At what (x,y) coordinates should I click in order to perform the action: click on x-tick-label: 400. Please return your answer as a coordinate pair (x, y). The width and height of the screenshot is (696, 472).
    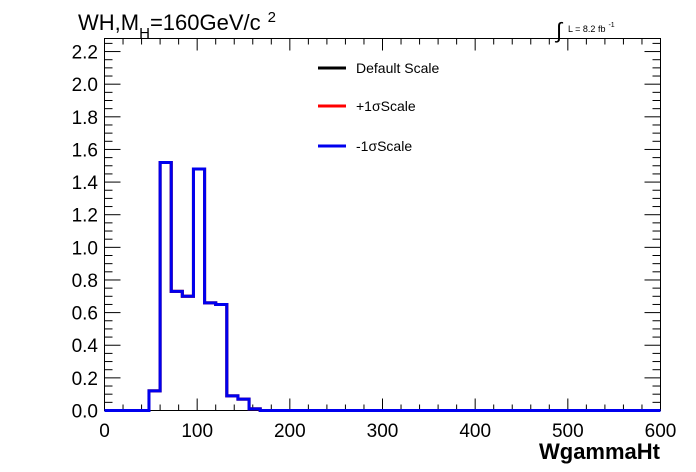
    Looking at the image, I should click on (475, 431).